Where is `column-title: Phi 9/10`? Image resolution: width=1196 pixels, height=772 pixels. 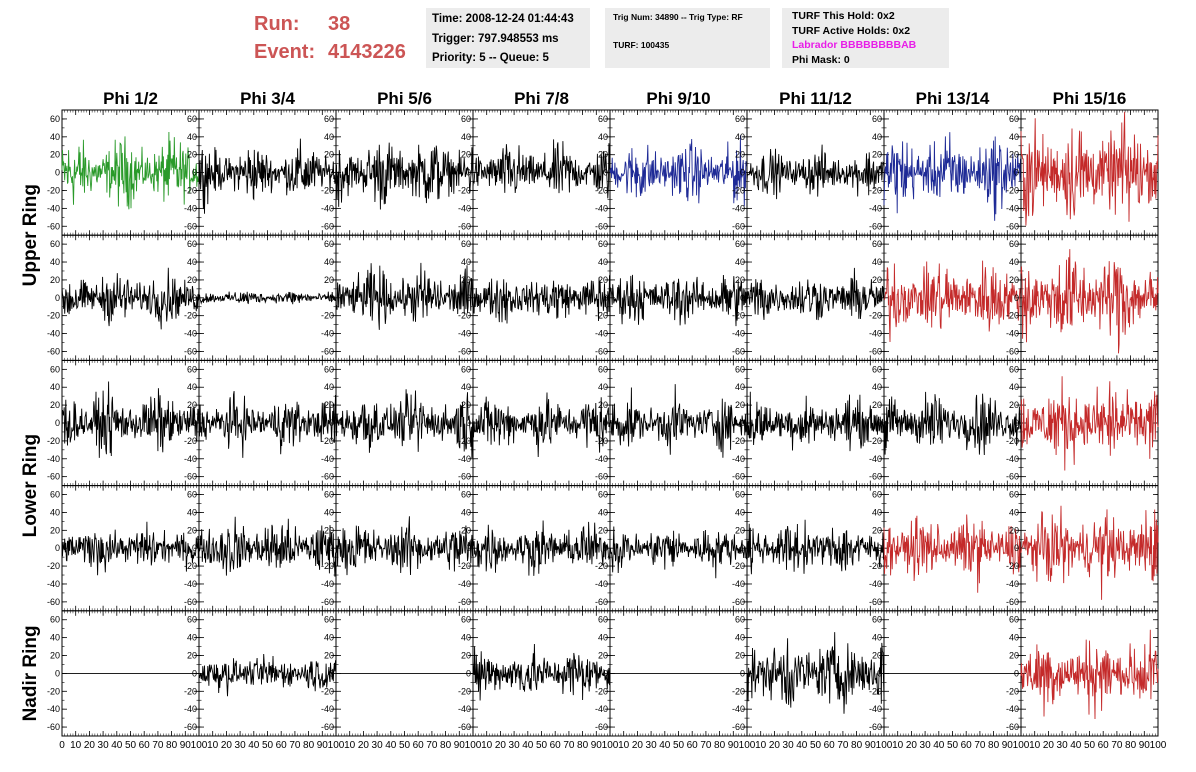 column-title: Phi 9/10 is located at coordinates (678, 98).